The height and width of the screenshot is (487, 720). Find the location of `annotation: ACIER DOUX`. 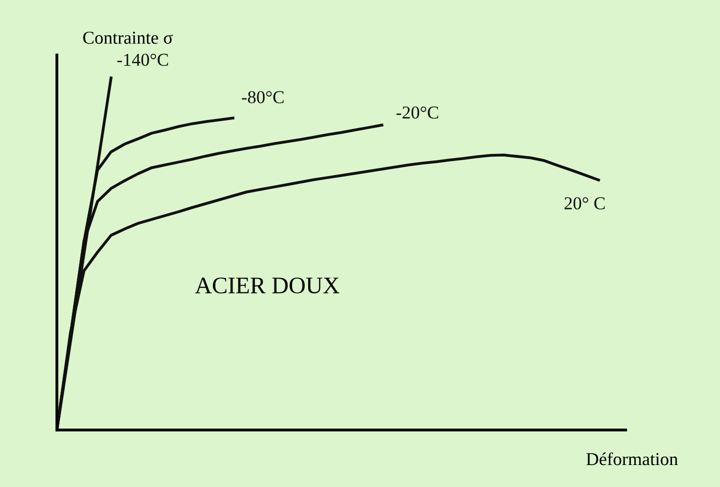

annotation: ACIER DOUX is located at coordinates (267, 286).